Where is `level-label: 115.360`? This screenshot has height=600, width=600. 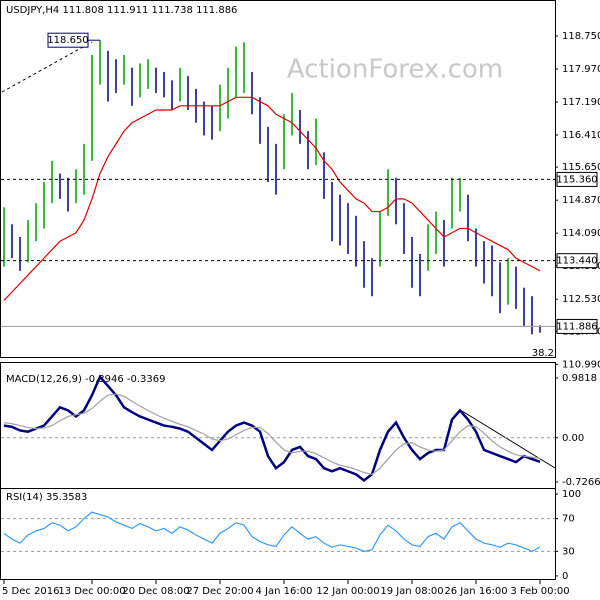 level-label: 115.360 is located at coordinates (576, 179).